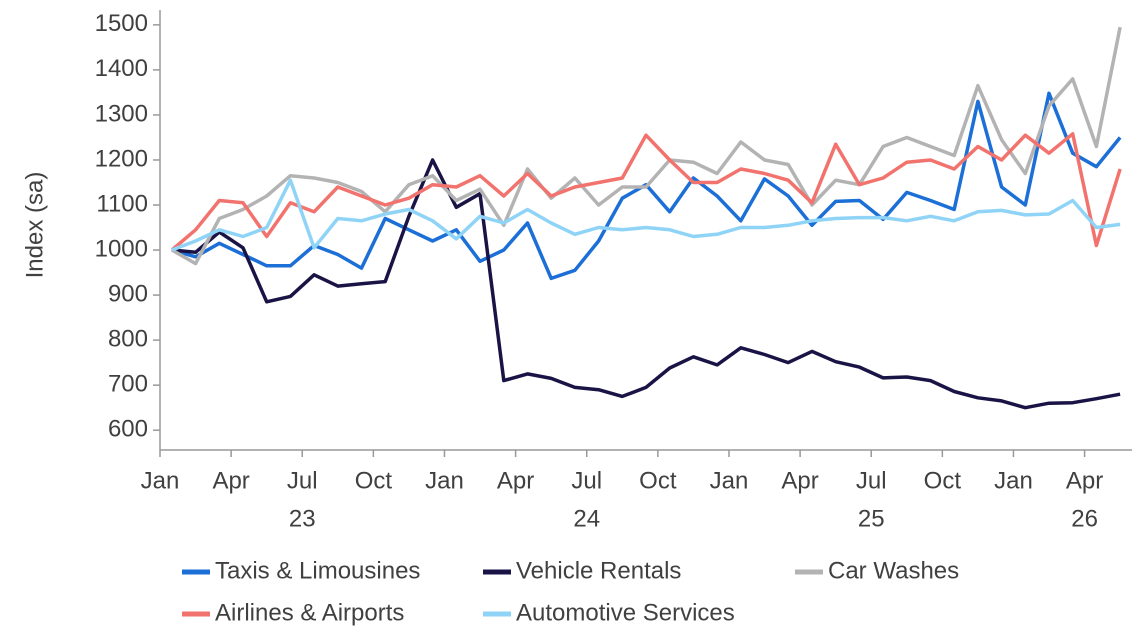  What do you see at coordinates (122, 203) in the screenshot?
I see `y-tick-label: 1100` at bounding box center [122, 203].